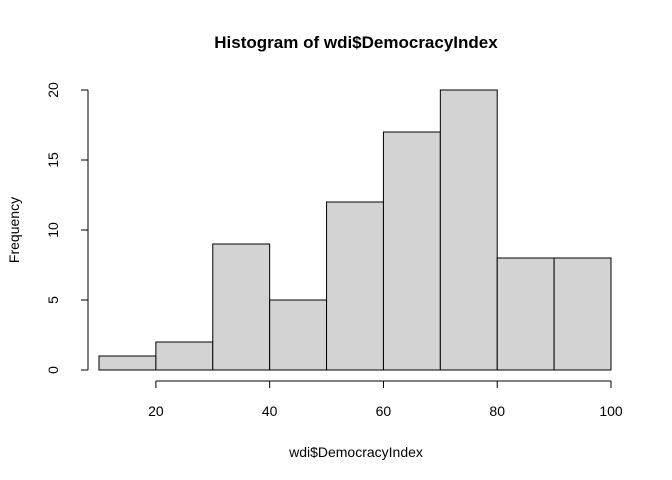 This screenshot has width=672, height=480. Describe the element at coordinates (14, 230) in the screenshot. I see `y-axis-label: Frequency` at that location.